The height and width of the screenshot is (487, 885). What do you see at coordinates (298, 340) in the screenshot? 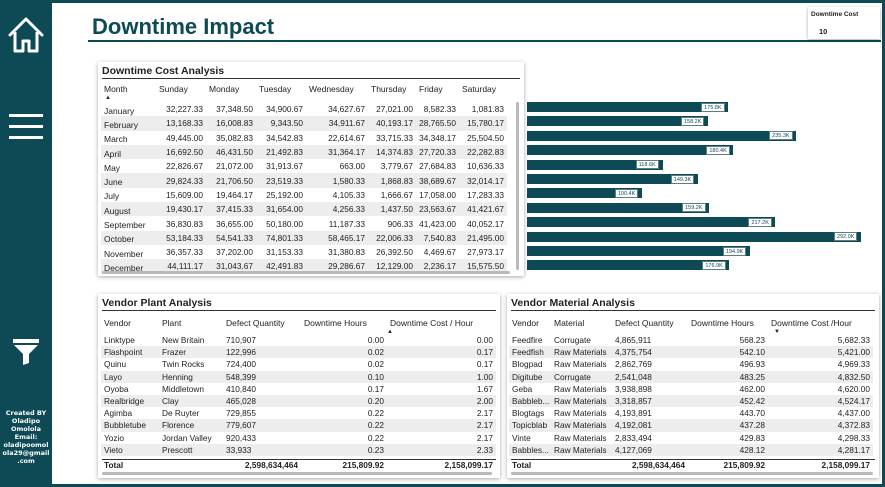
I see `table-row: Linktype New Britain 710,907 0.00 0.00` at bounding box center [298, 340].